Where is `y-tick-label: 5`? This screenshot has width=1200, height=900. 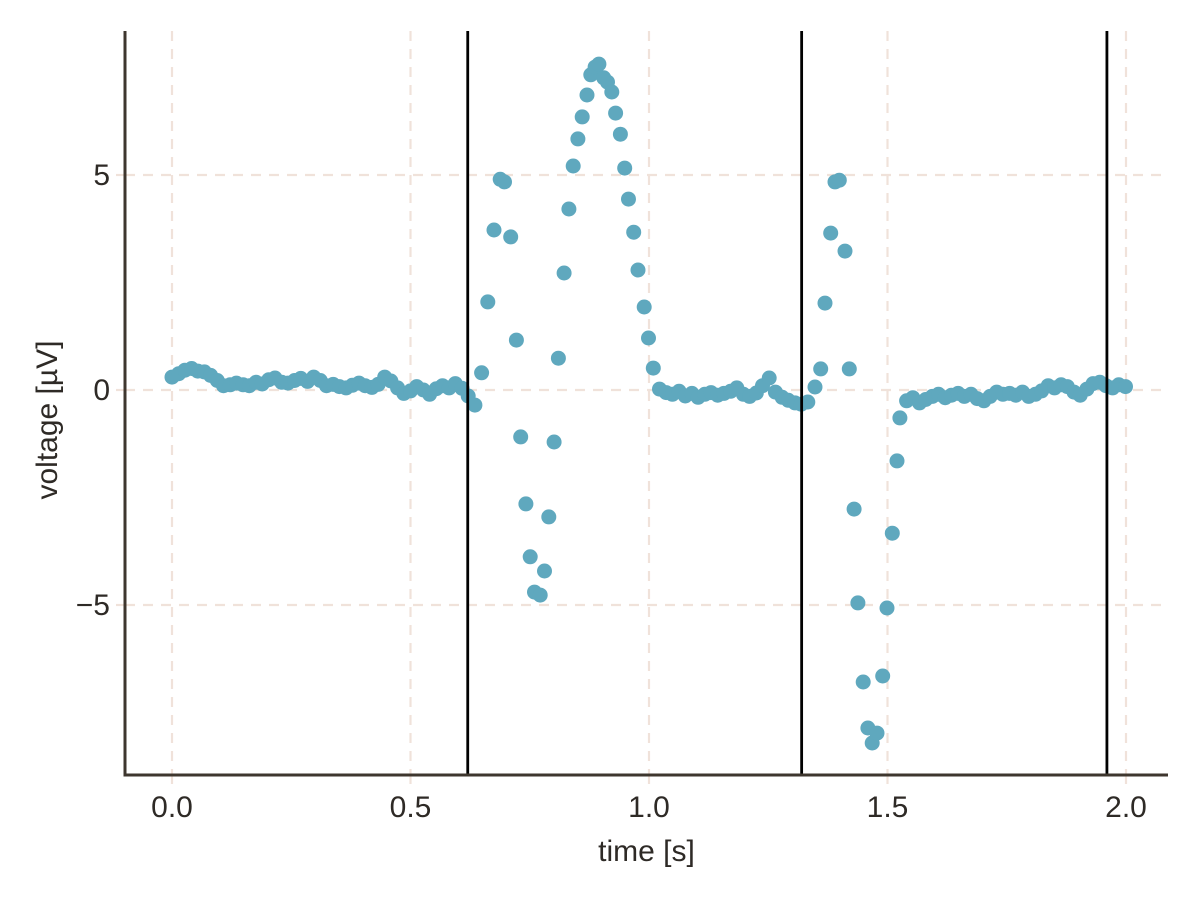 y-tick-label: 5 is located at coordinates (101, 175).